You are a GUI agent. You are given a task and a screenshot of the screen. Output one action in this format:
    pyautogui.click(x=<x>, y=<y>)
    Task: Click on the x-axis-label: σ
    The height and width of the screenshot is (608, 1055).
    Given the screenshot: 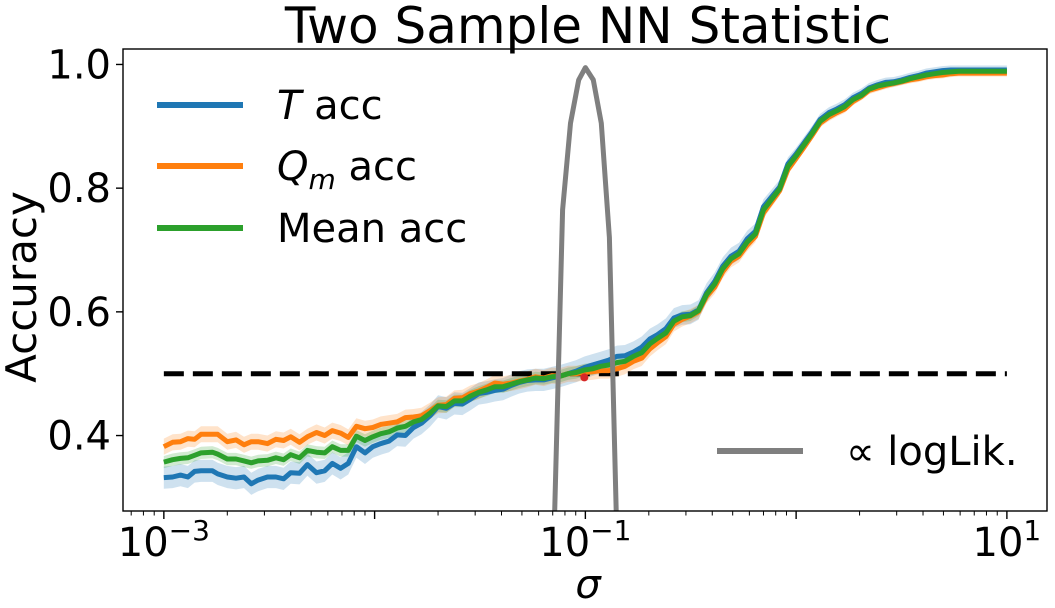 What is the action you would take?
    pyautogui.click(x=588, y=585)
    